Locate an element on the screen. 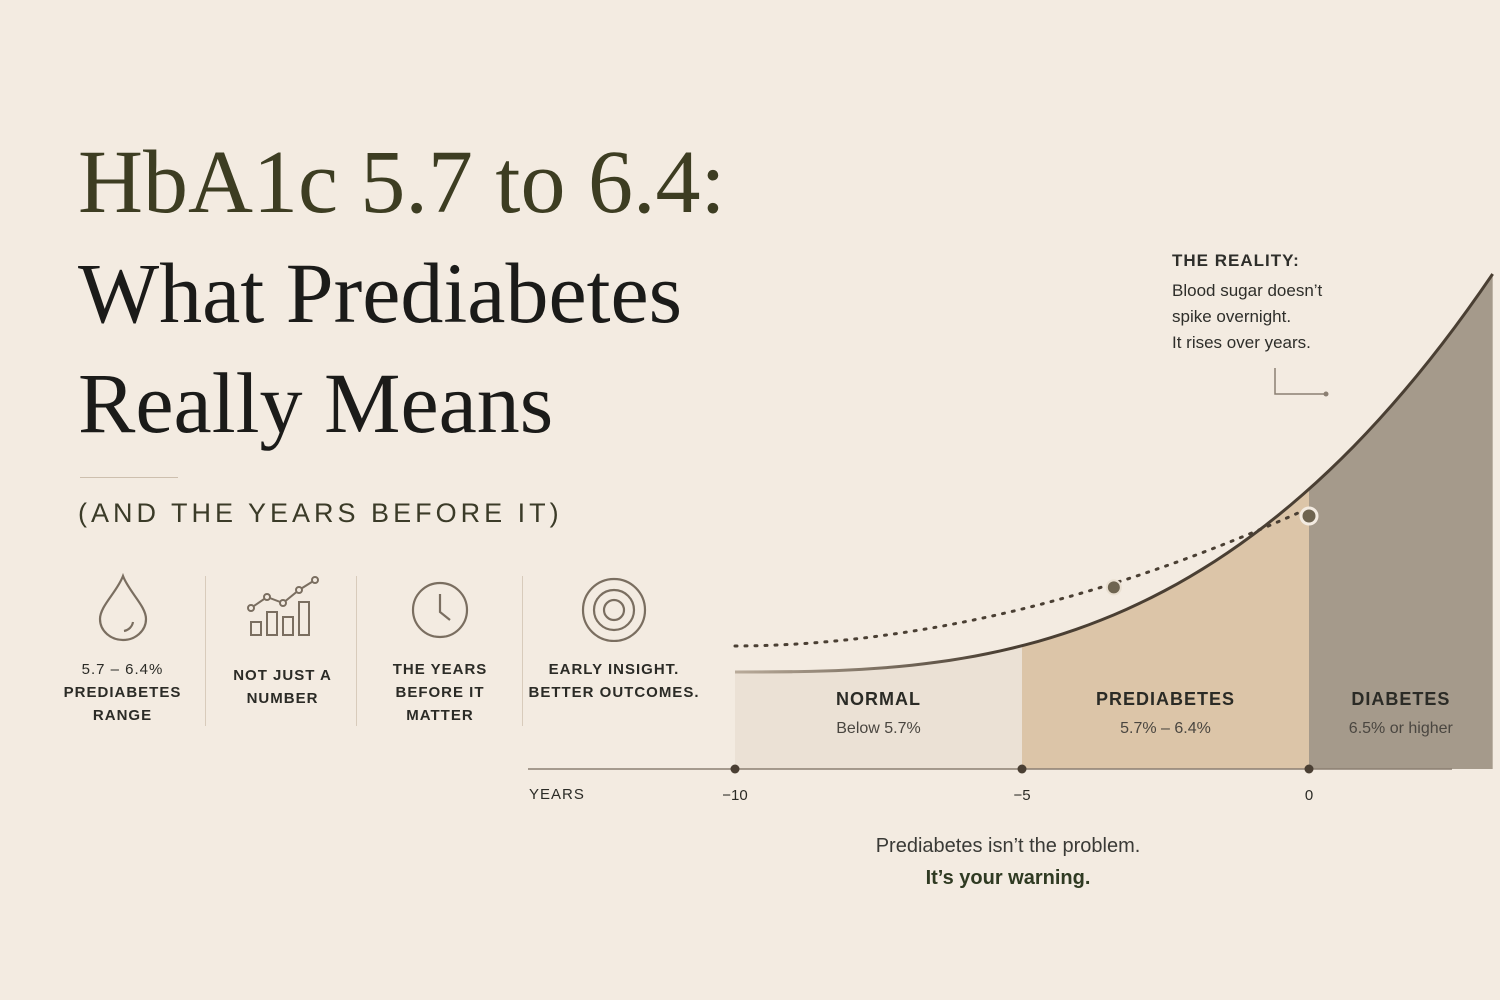 This screenshot has width=1500, height=1000. feature-value: 5.7 – 6.4% is located at coordinates (122, 669).